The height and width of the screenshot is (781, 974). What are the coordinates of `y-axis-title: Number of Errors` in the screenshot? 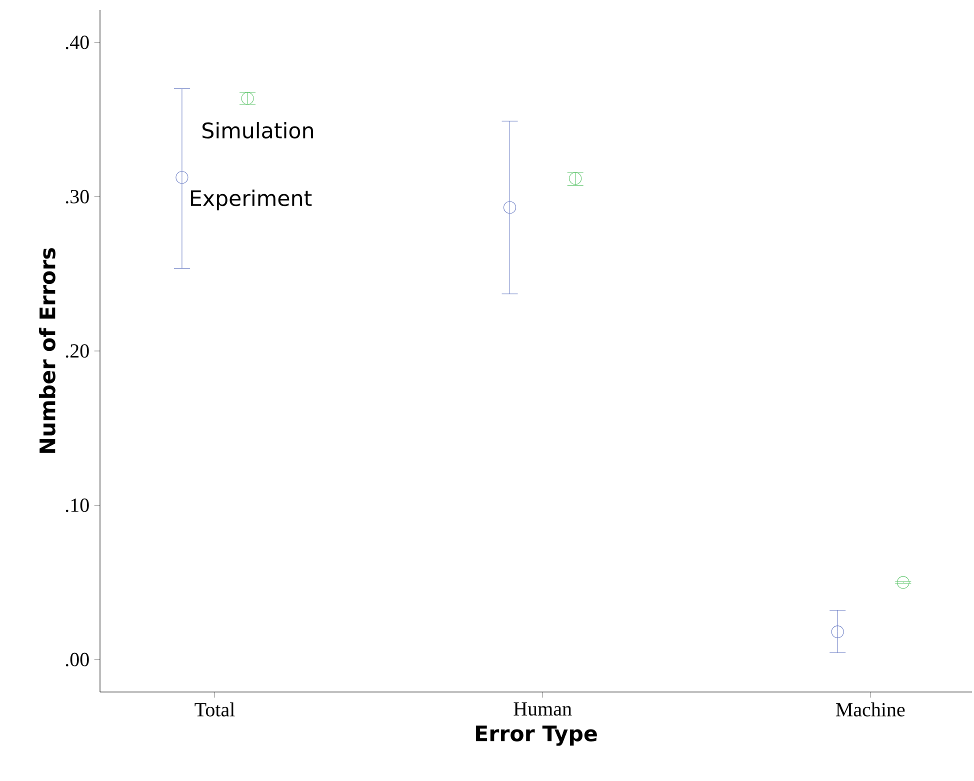 It's located at (47, 350).